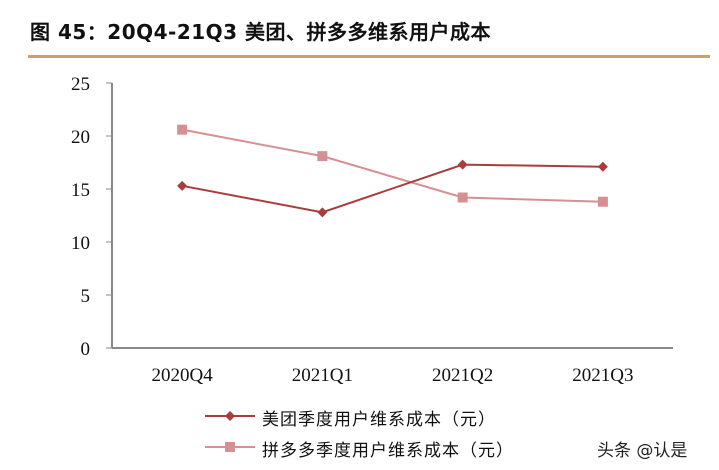 Image resolution: width=719 pixels, height=470 pixels. I want to click on y-axis-ticks: 0 5 10 15 20 25, so click(91, 217).